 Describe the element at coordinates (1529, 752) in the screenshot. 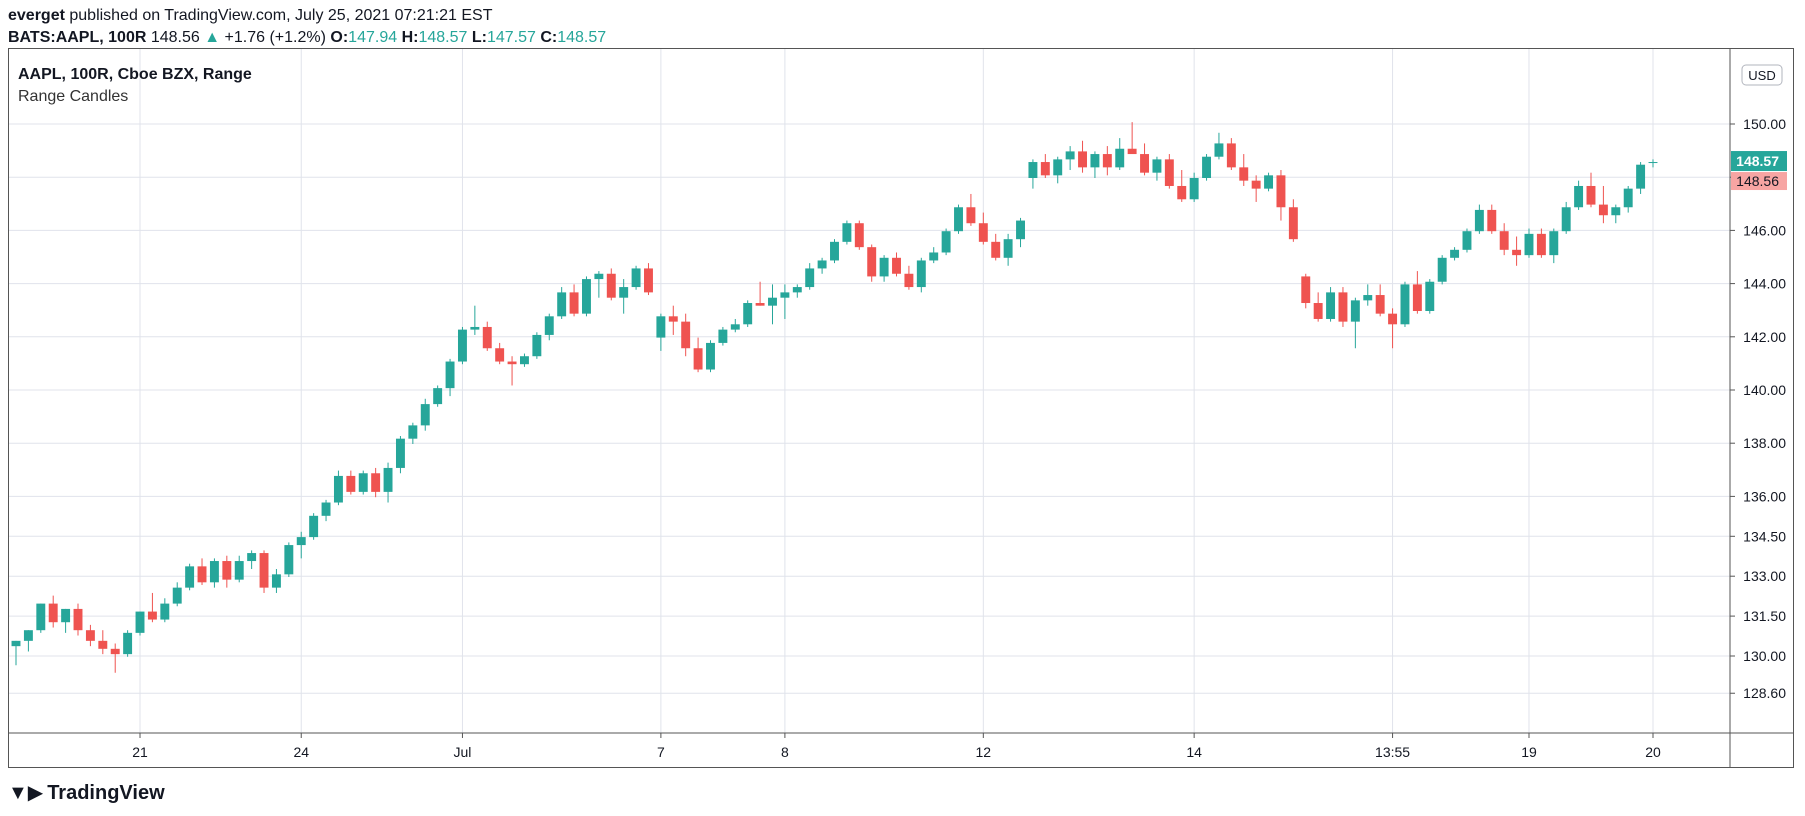

I see `time-tick-label: 19` at that location.